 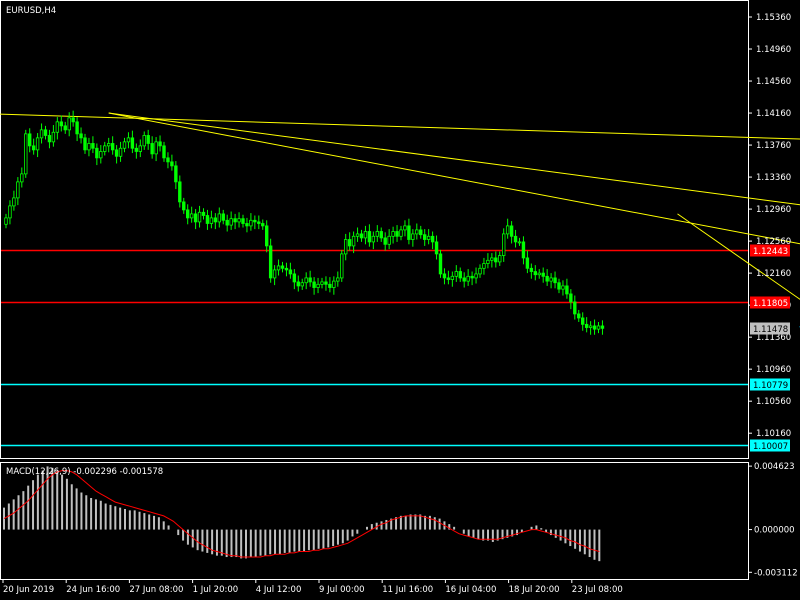 I want to click on level-tag-label: 1.10007, so click(x=770, y=447).